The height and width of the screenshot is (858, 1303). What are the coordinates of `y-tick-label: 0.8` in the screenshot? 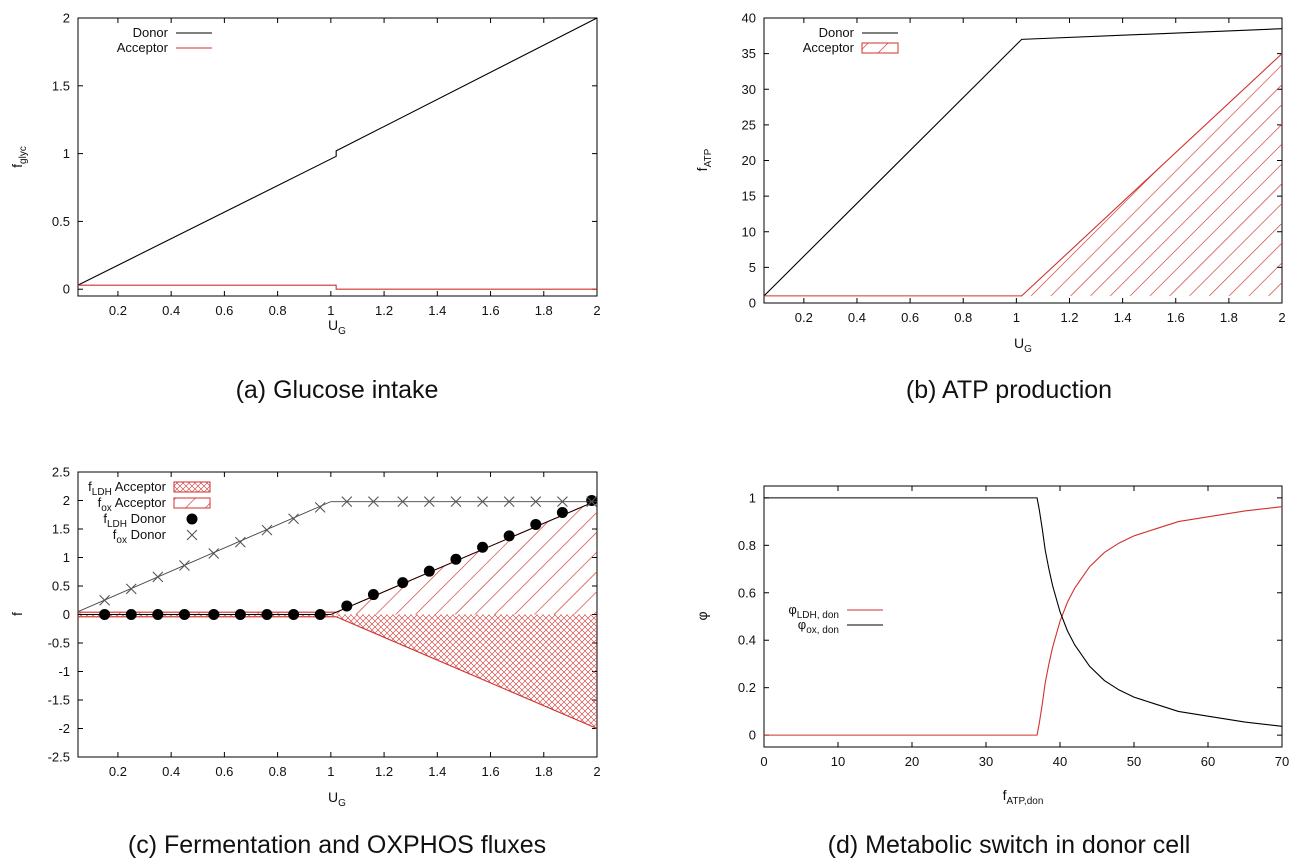 It's located at (747, 545).